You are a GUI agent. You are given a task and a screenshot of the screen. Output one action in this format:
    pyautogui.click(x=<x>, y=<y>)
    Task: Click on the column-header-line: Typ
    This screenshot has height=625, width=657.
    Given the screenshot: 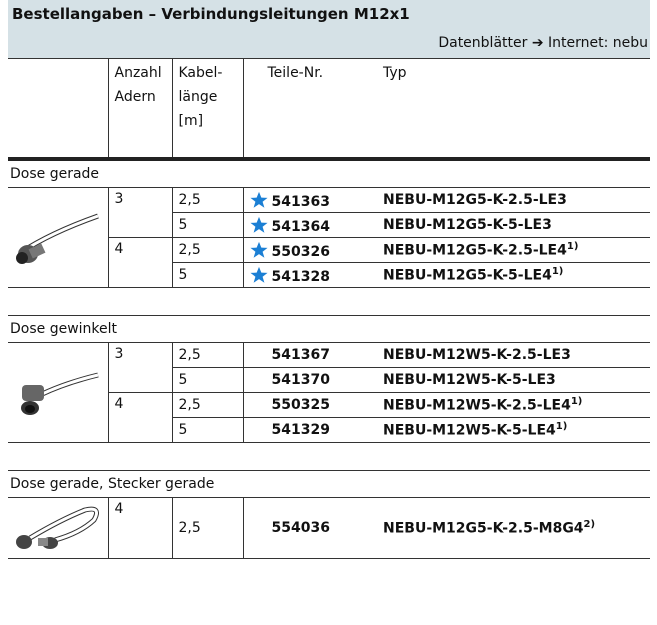 What is the action you would take?
    pyautogui.click(x=395, y=73)
    